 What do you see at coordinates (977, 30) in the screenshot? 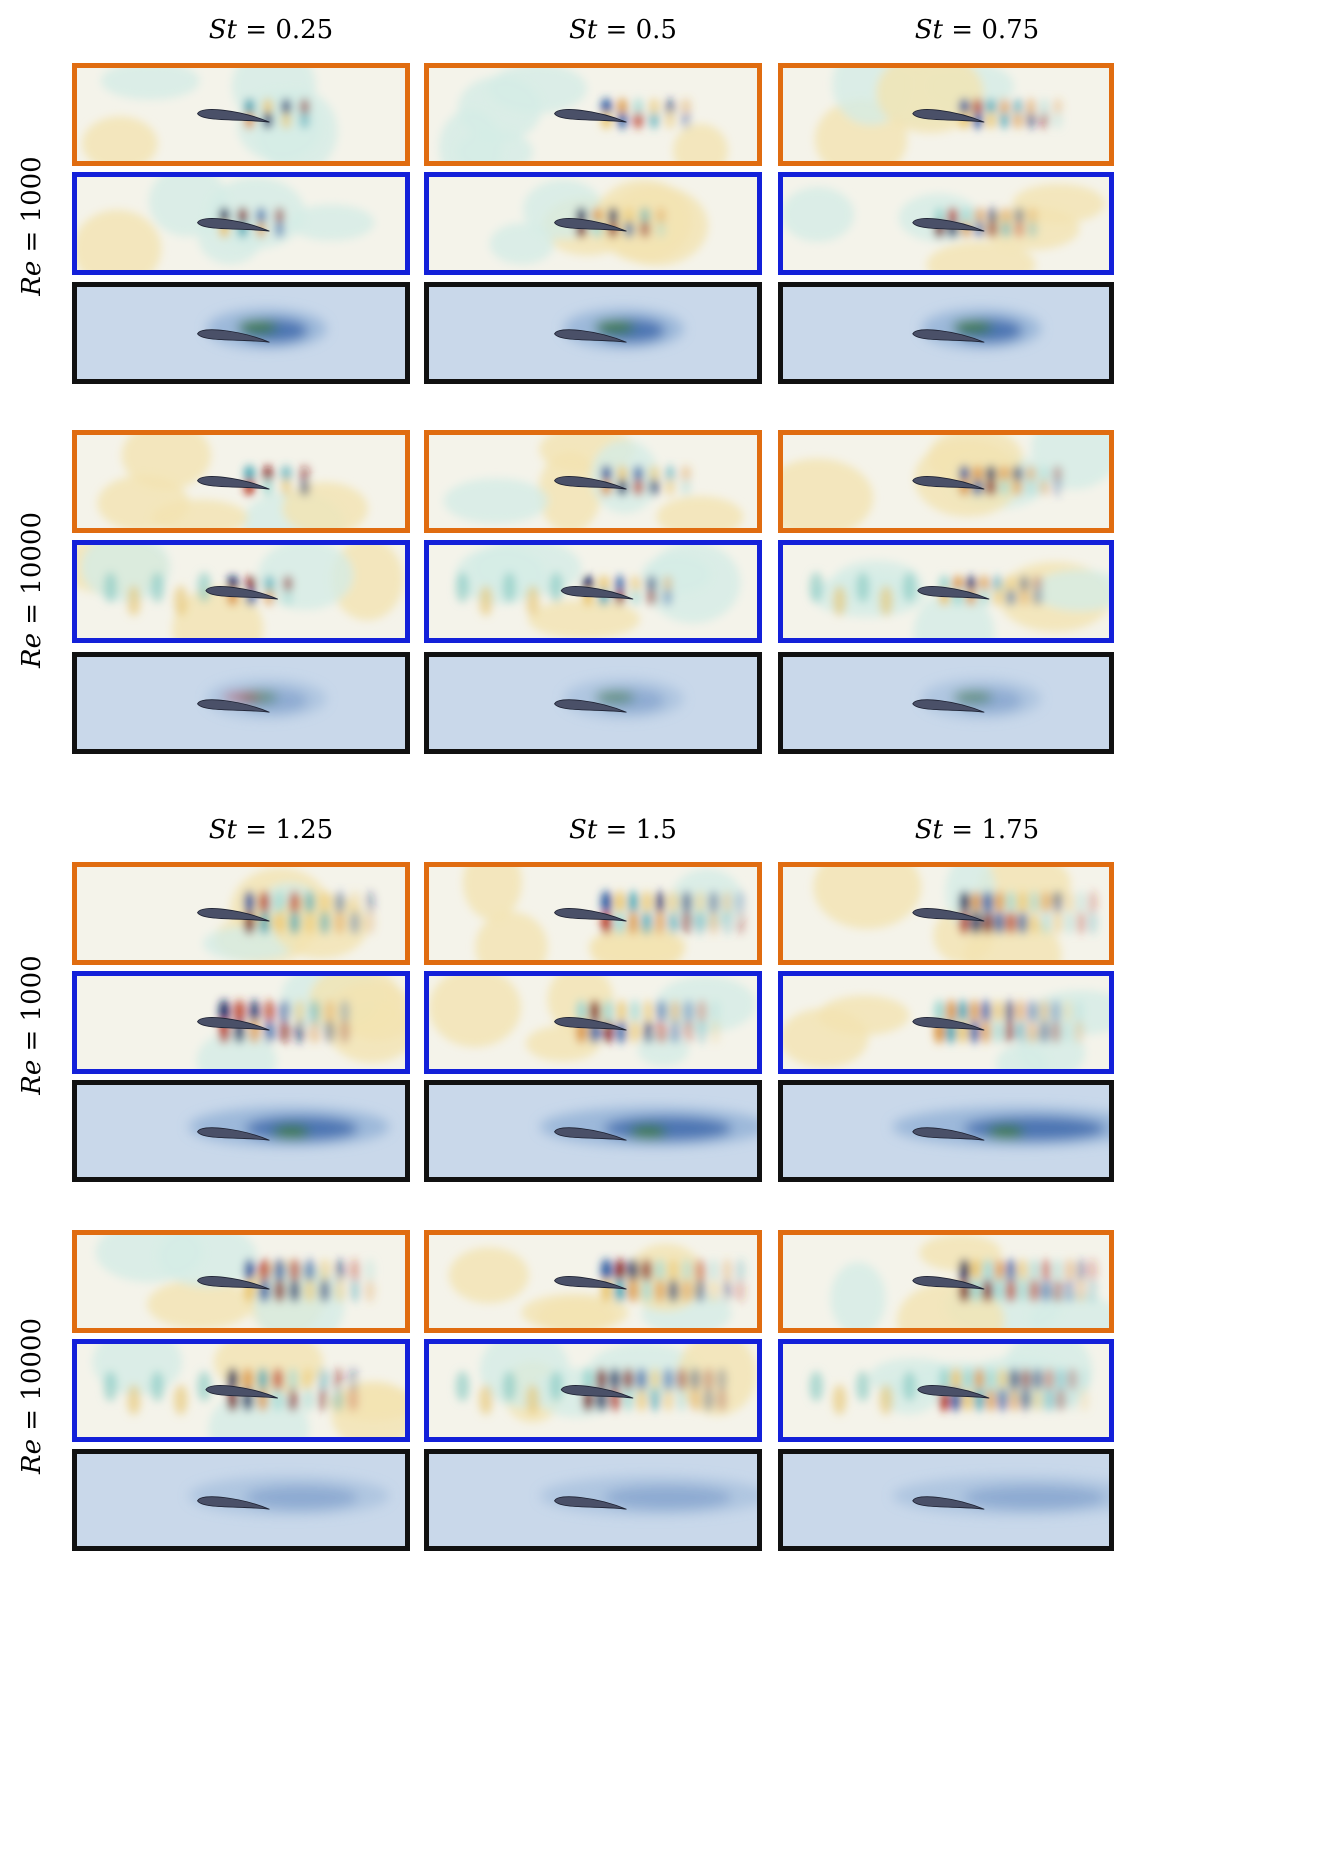
I see `column-header: St = 0.75` at bounding box center [977, 30].